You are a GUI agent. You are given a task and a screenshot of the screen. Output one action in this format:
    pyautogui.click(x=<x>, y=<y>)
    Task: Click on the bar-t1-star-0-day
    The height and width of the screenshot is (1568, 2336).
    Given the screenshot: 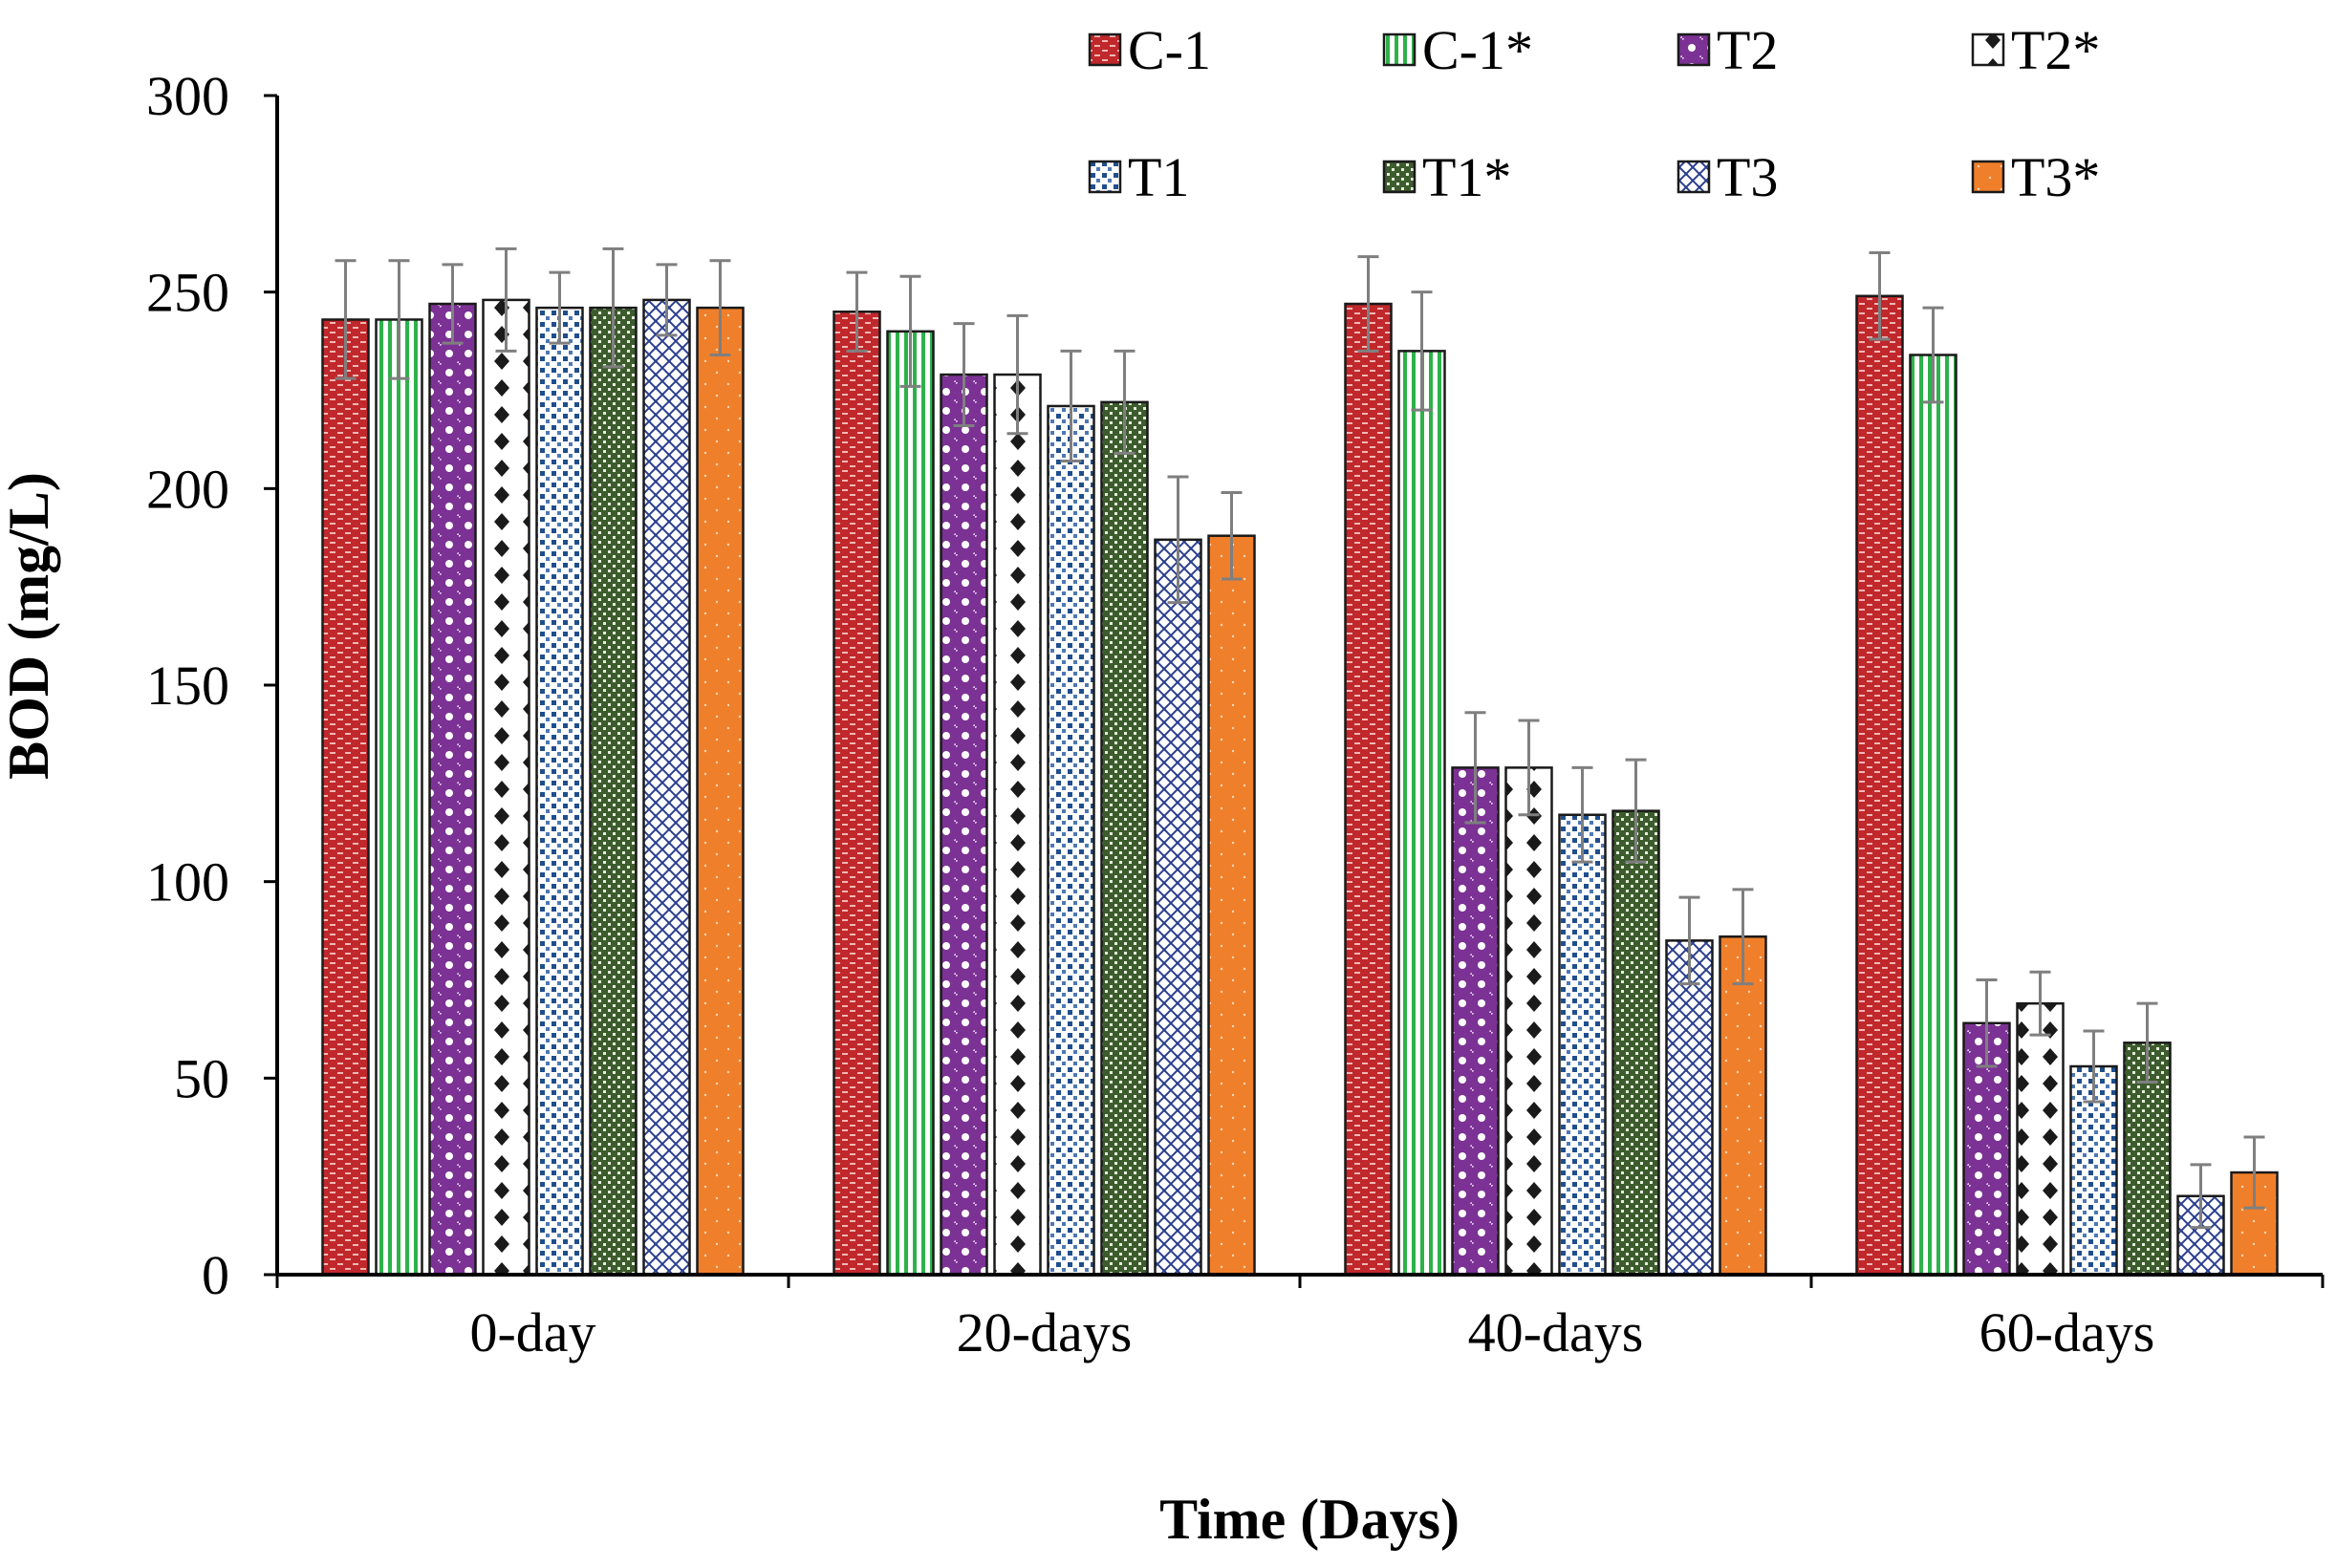 What is the action you would take?
    pyautogui.click(x=613, y=791)
    